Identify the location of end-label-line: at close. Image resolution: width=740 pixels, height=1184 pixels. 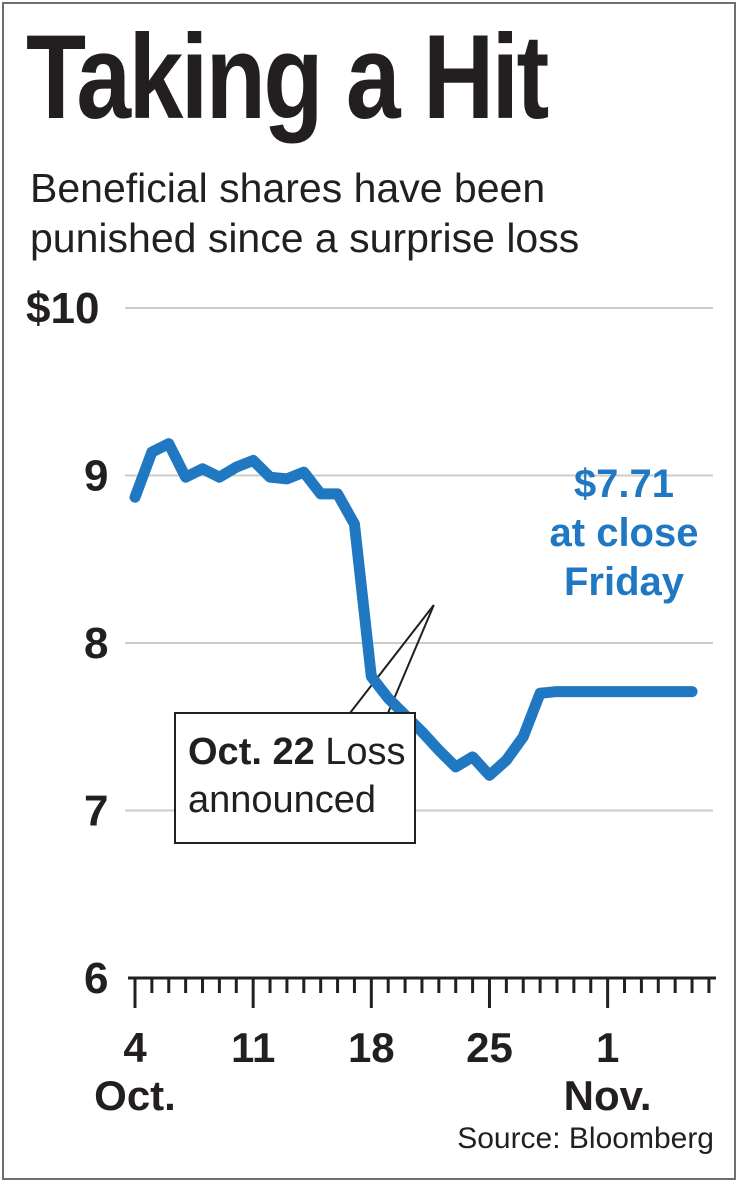
(624, 533).